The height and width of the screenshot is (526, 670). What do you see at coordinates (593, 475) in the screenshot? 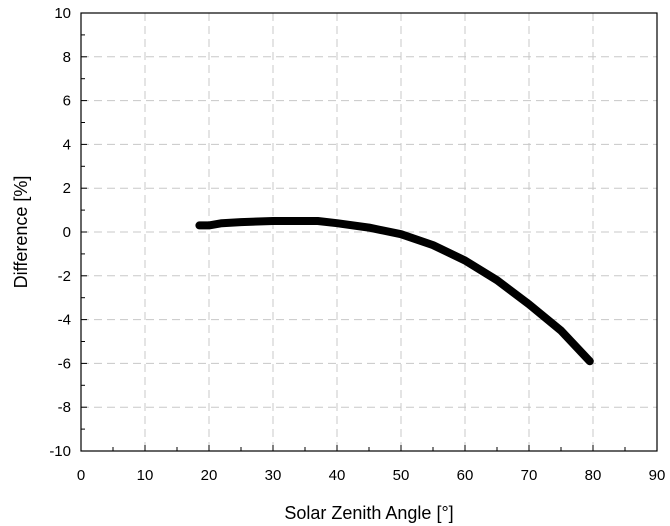
I see `x-tick-label: 80` at bounding box center [593, 475].